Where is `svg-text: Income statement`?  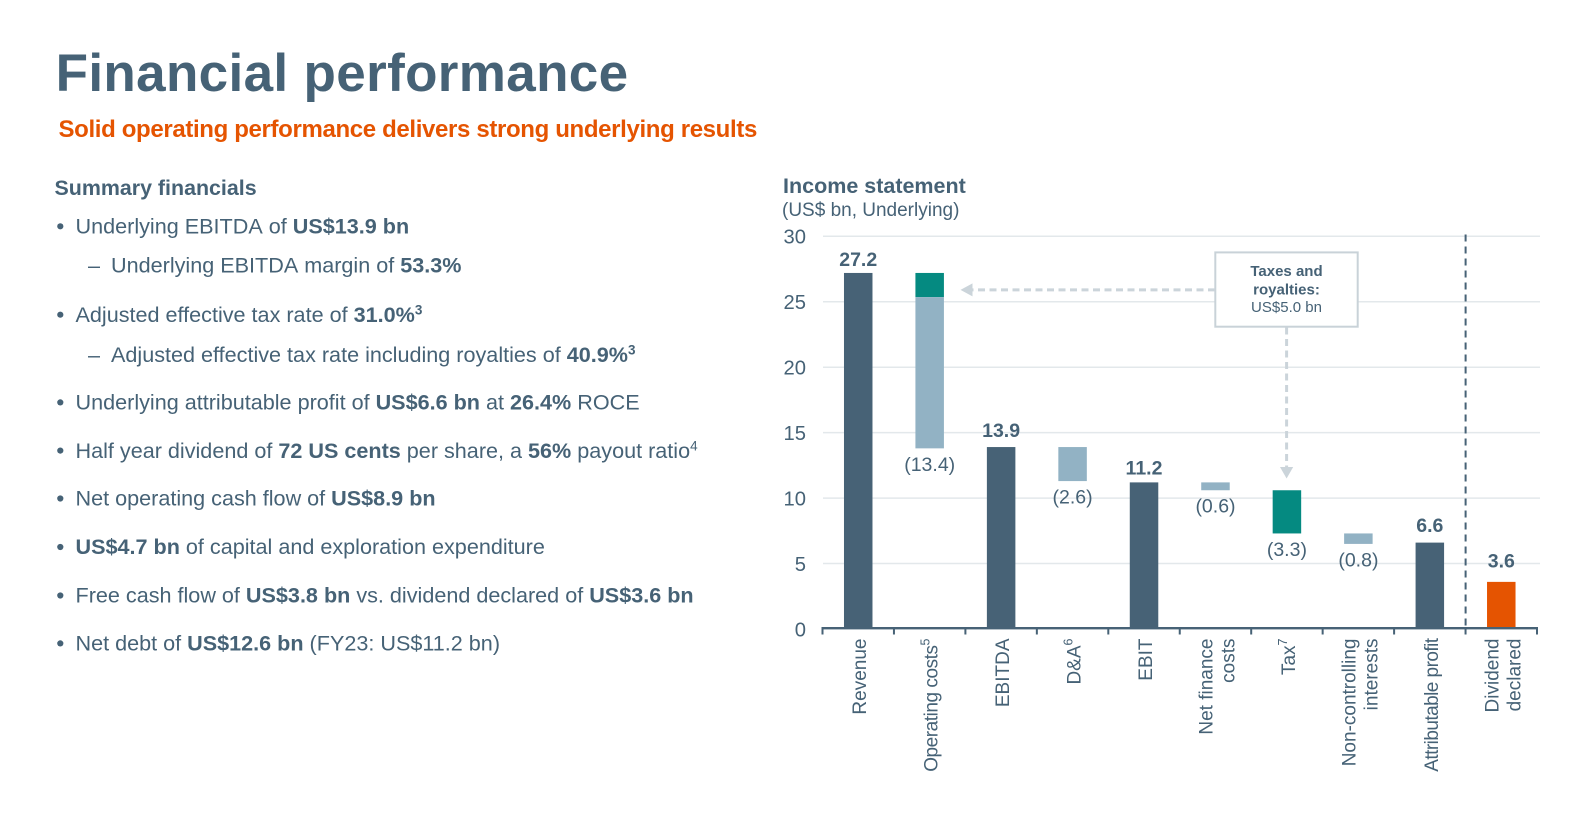 svg-text: Income statement is located at coordinates (874, 186).